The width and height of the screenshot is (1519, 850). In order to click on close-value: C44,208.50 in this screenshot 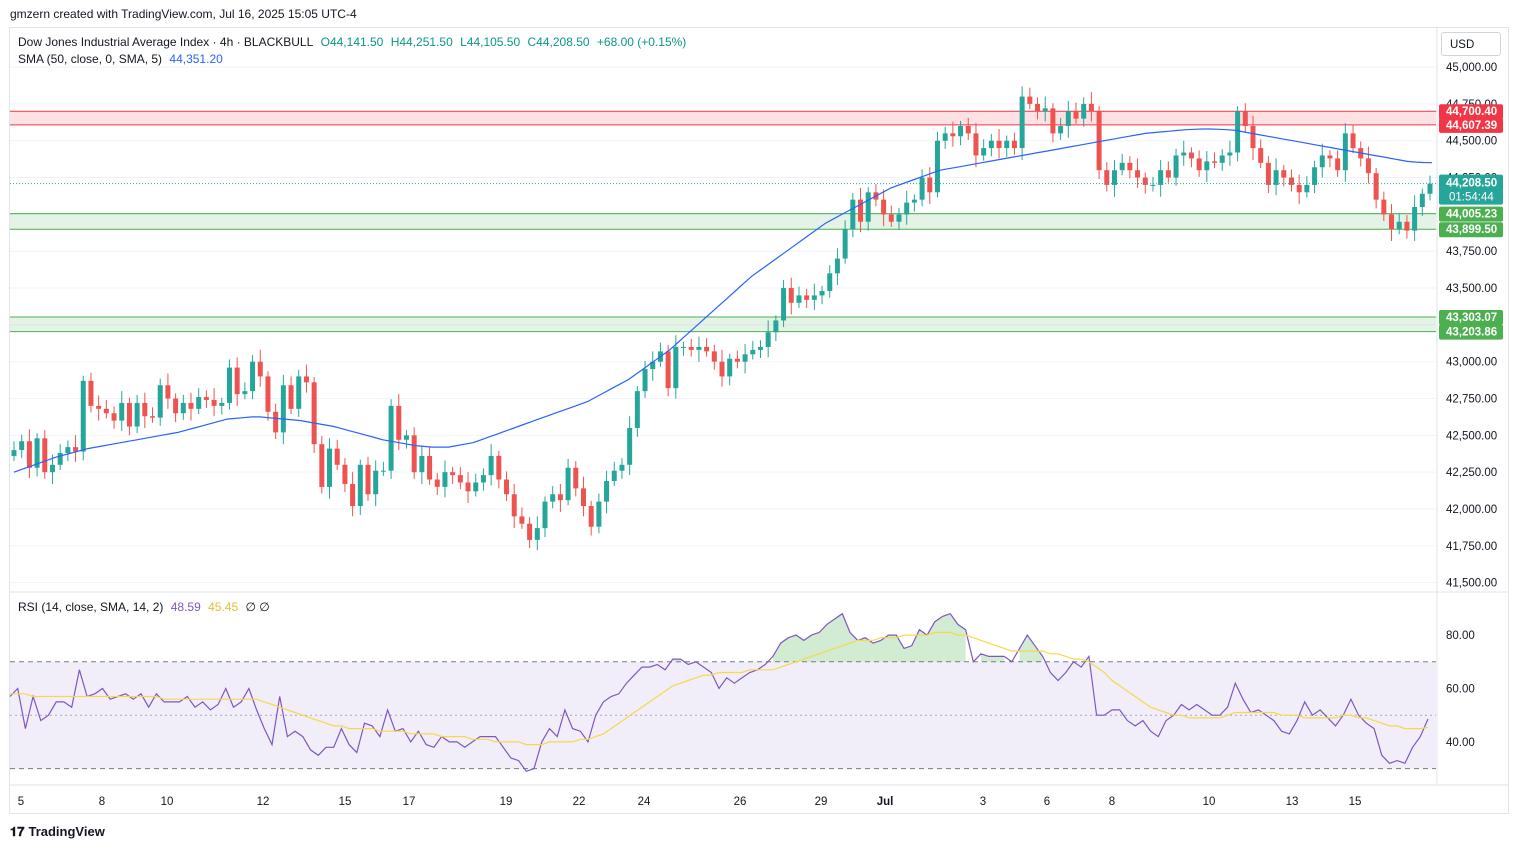, I will do `click(558, 42)`.